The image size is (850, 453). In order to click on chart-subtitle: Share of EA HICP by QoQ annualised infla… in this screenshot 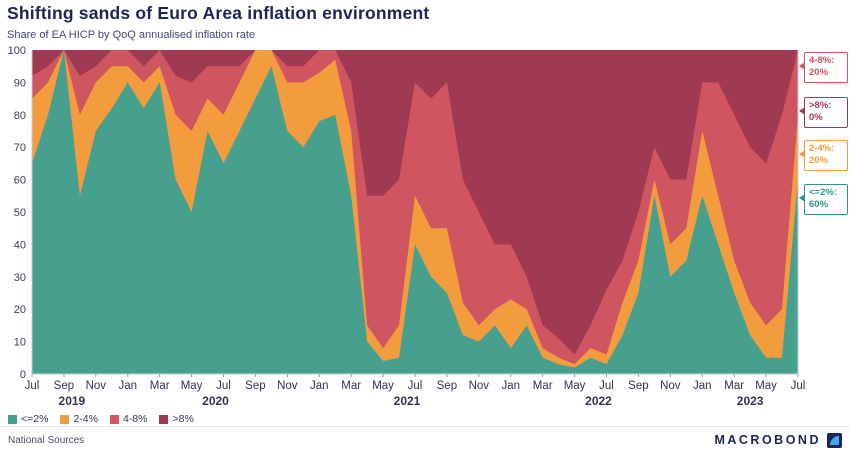, I will do `click(131, 35)`.